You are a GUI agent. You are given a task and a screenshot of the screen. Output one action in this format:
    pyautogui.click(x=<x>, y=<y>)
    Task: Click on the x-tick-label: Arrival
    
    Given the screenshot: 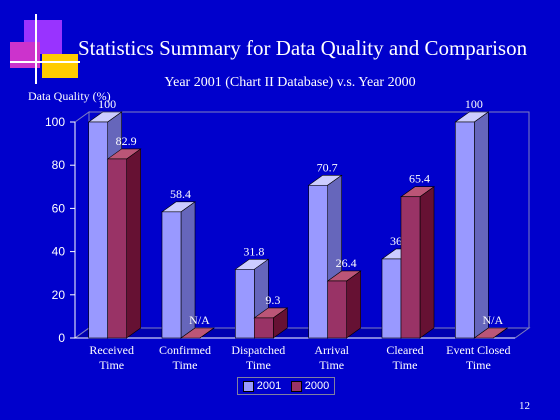 What is the action you would take?
    pyautogui.click(x=331, y=350)
    